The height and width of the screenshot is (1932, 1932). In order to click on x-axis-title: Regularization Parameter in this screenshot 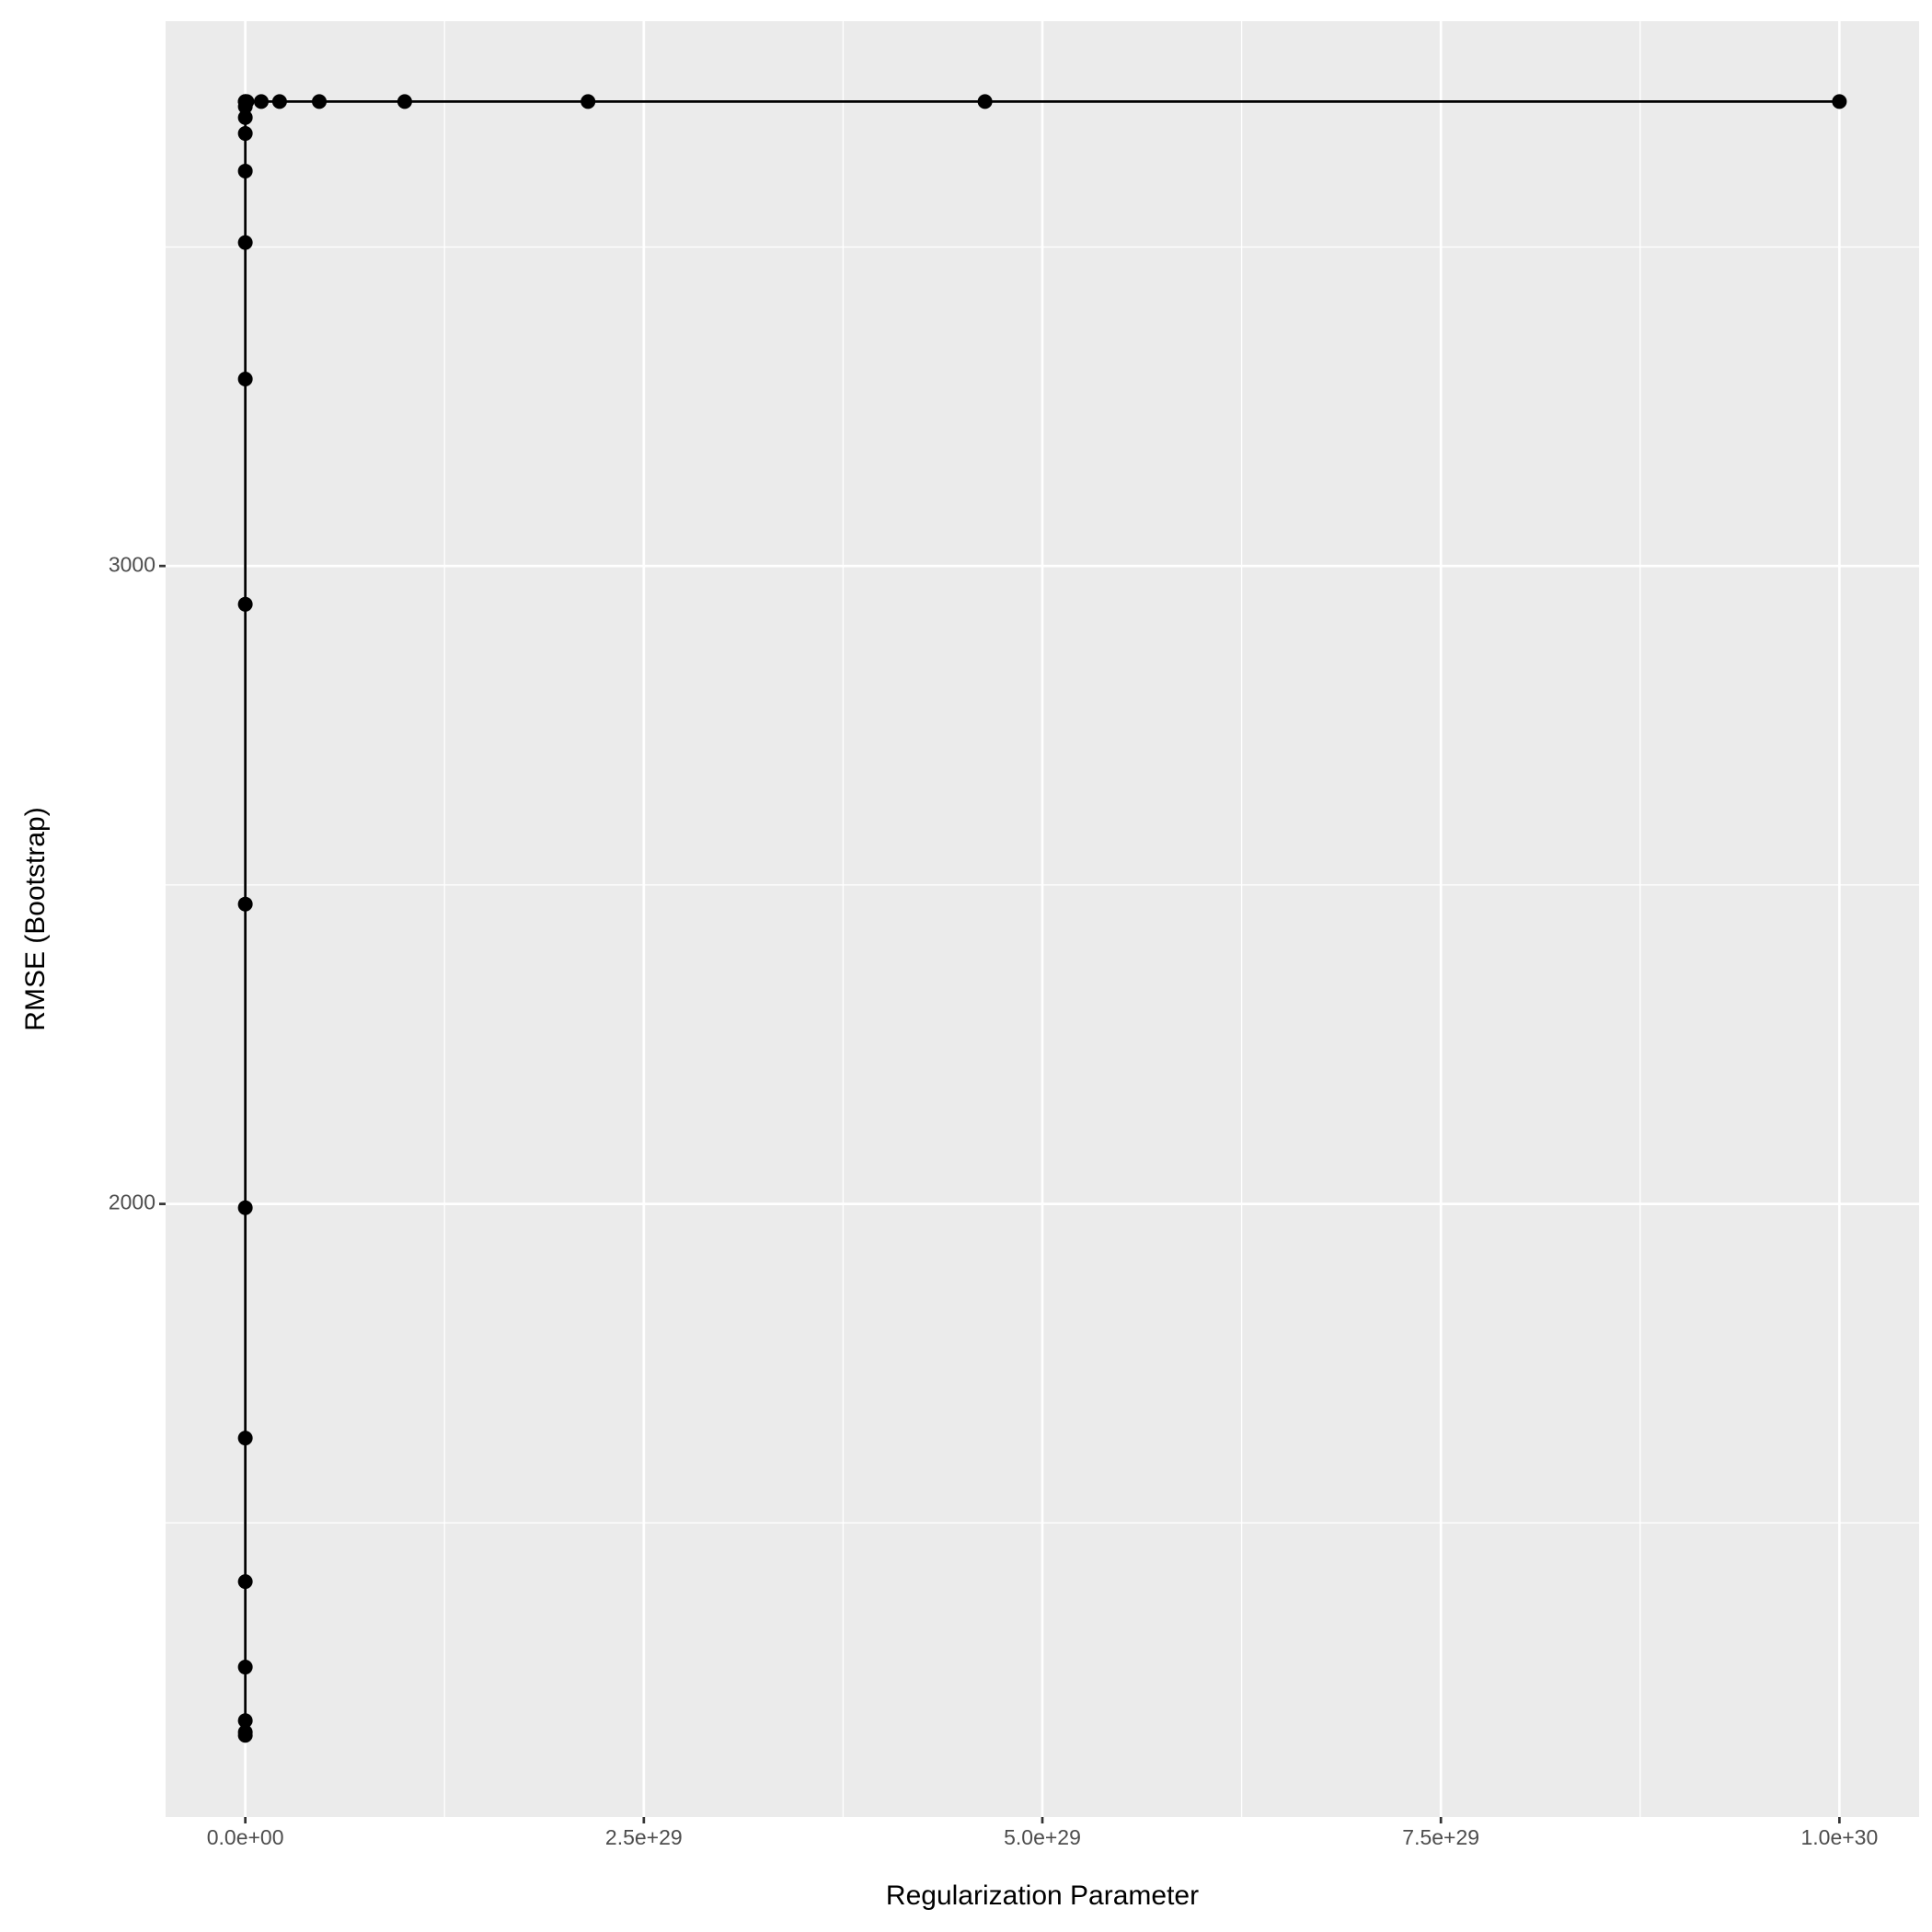, I will do `click(1042, 1895)`.